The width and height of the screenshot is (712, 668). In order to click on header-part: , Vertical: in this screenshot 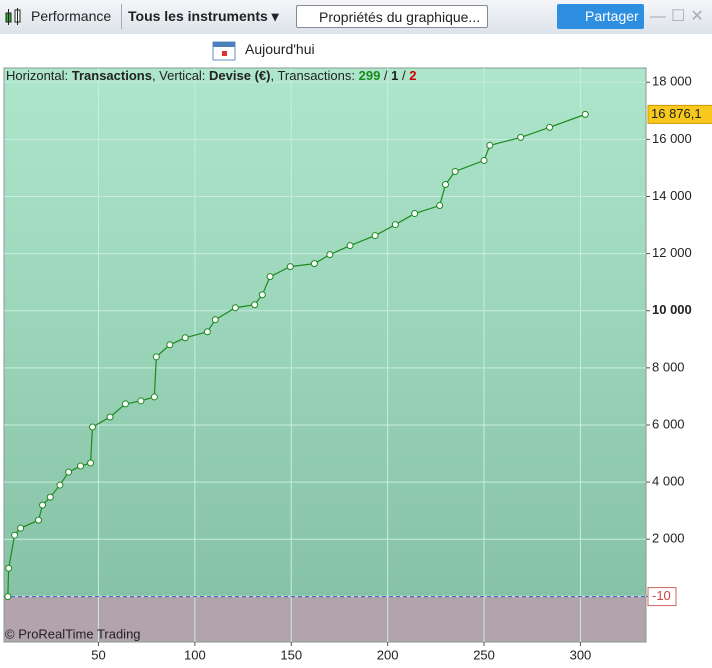, I will do `click(180, 75)`.